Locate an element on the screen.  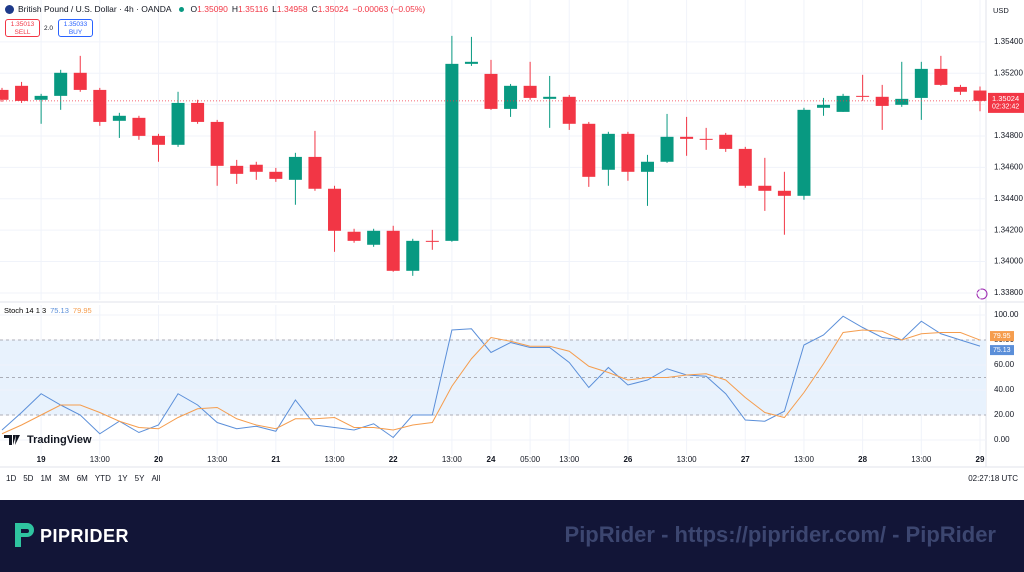
x-tick-label: 21 is located at coordinates (275, 459).